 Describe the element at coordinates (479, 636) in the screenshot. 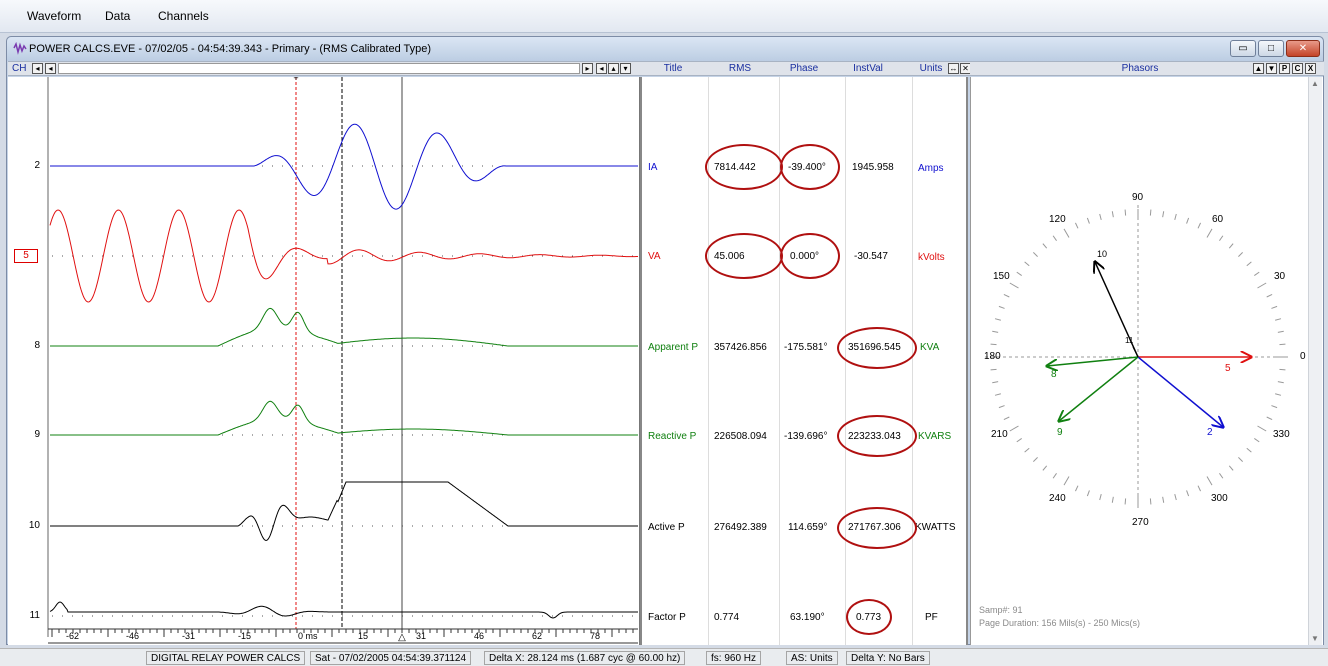

I see `time-tick-label: 46` at that location.